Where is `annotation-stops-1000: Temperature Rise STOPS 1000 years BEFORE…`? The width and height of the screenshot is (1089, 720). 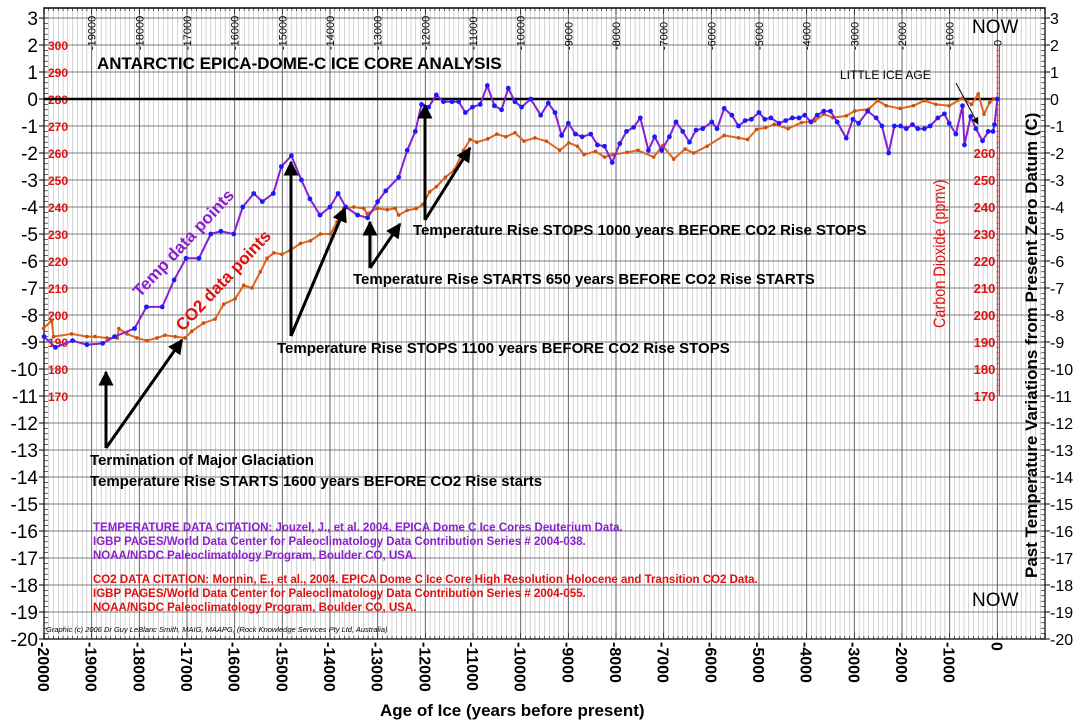 annotation-stops-1000: Temperature Rise STOPS 1000 years BEFORE… is located at coordinates (640, 230).